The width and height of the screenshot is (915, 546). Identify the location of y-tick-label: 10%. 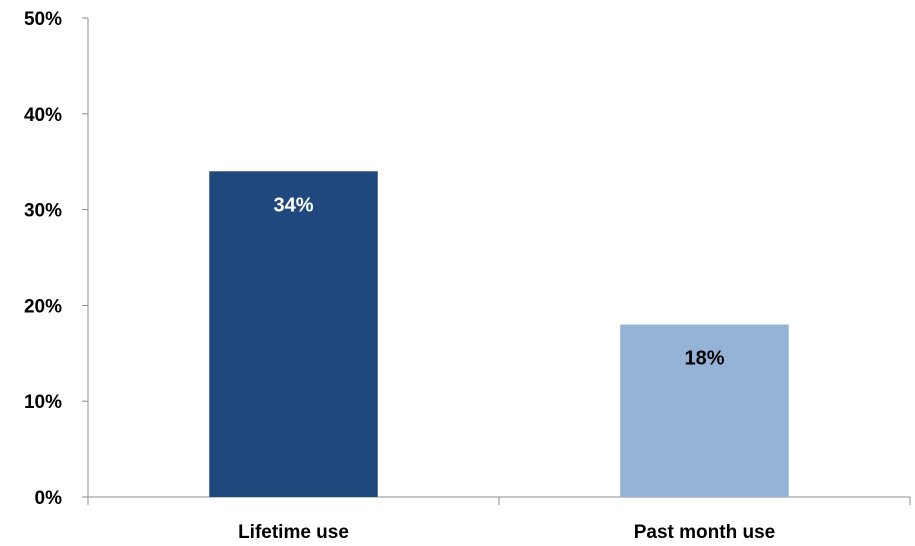
(43, 402).